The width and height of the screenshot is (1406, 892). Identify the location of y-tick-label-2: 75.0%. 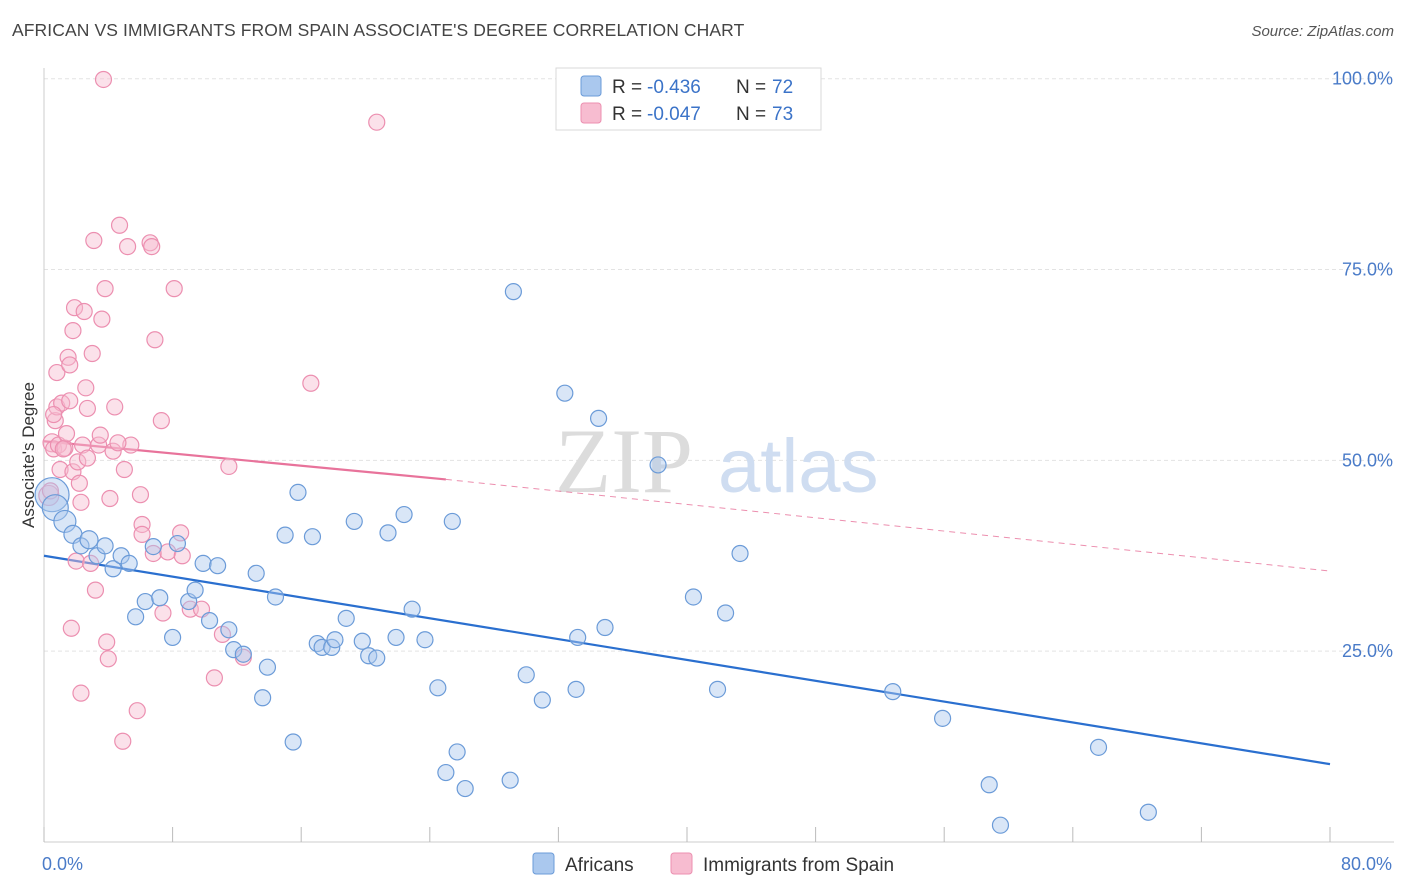
(1367, 270).